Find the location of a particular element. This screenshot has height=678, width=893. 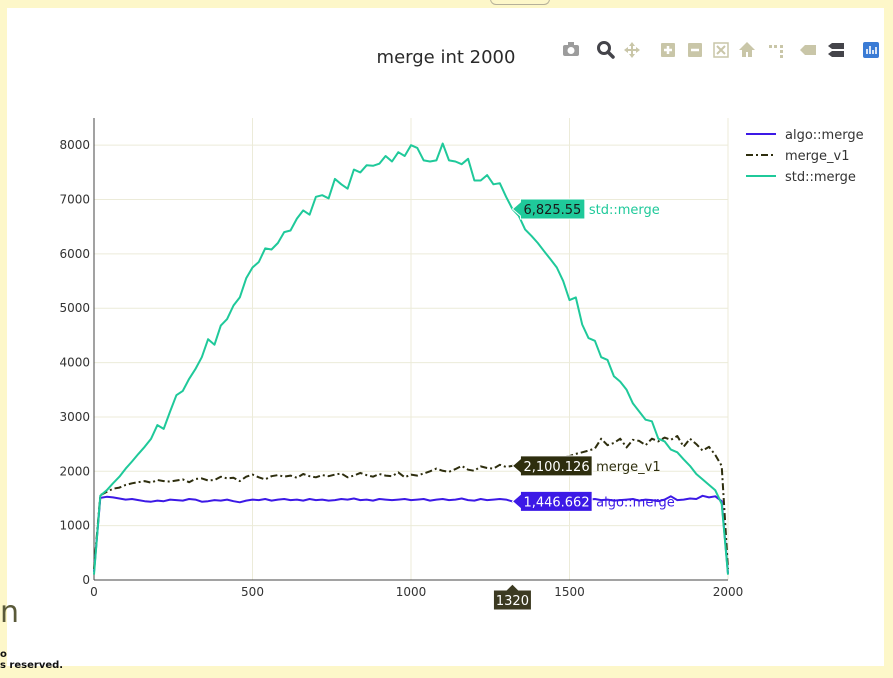

zoom-in-plus is located at coordinates (668, 50).